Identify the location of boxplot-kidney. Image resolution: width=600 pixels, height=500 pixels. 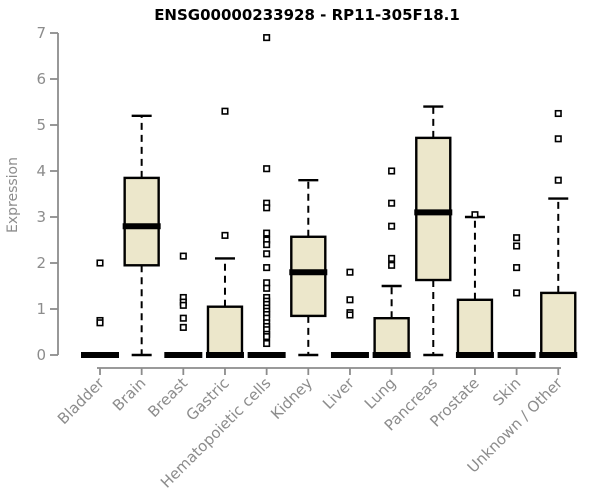
(308, 267).